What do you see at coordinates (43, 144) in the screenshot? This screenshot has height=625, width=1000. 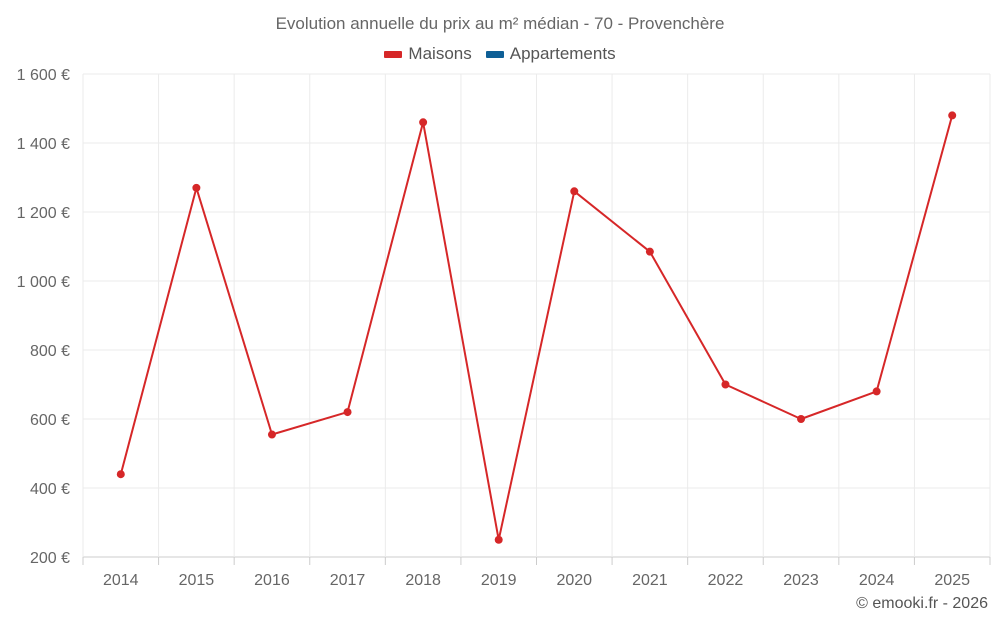 I see `y-tick-label: 1 400 €` at bounding box center [43, 144].